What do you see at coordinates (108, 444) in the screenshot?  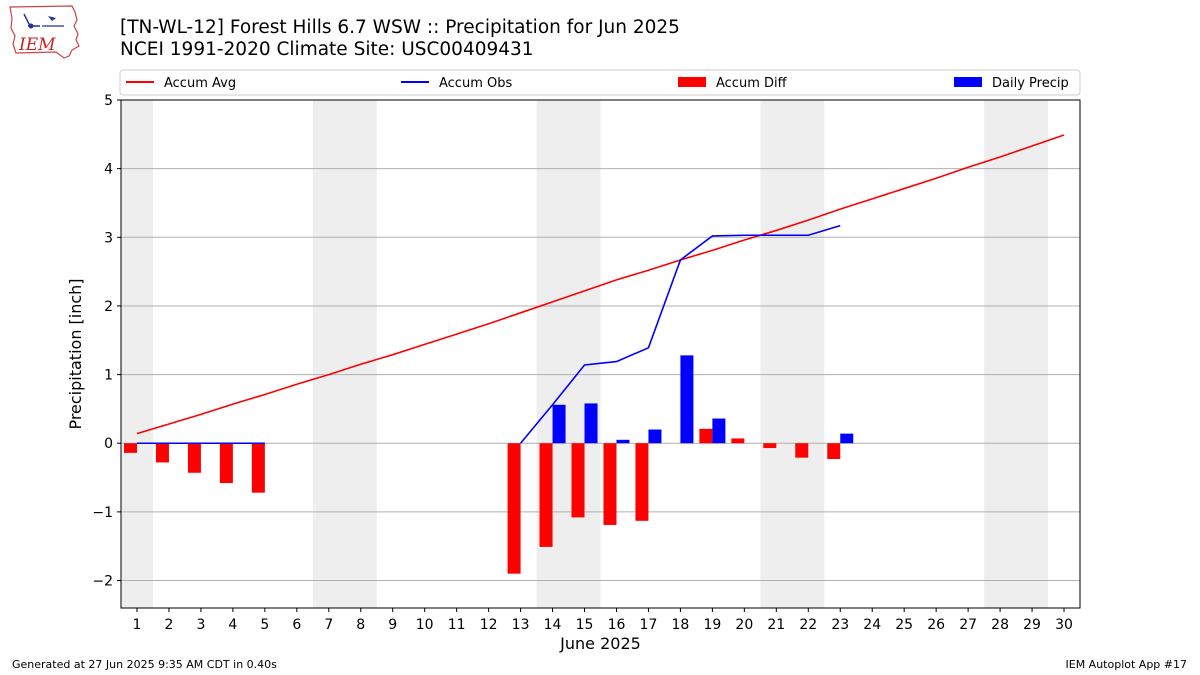 I see `y-tick-label: 0` at bounding box center [108, 444].